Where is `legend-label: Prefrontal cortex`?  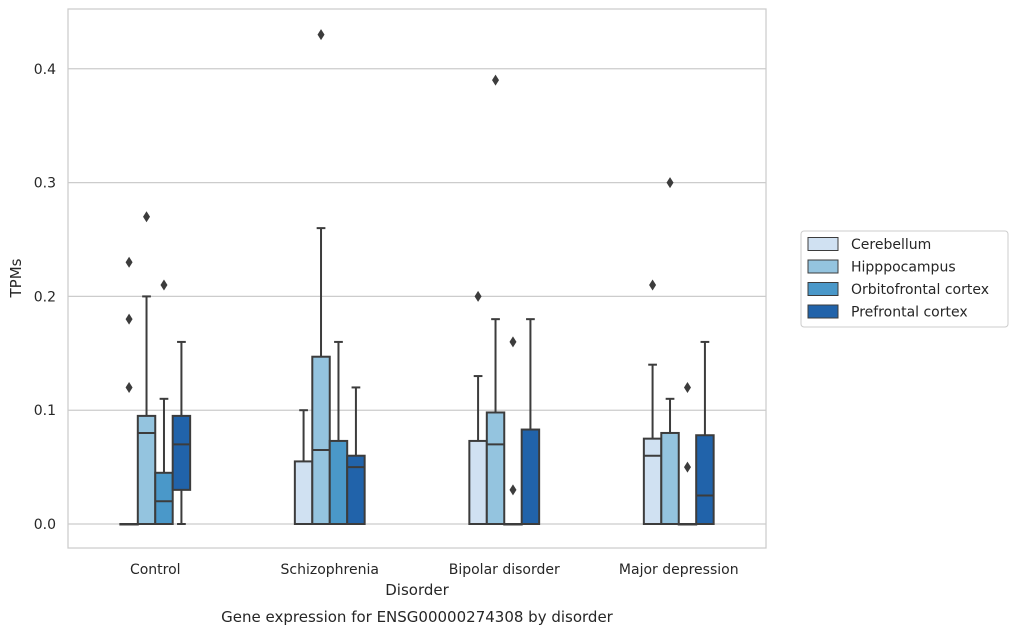
legend-label: Prefrontal cortex is located at coordinates (909, 313).